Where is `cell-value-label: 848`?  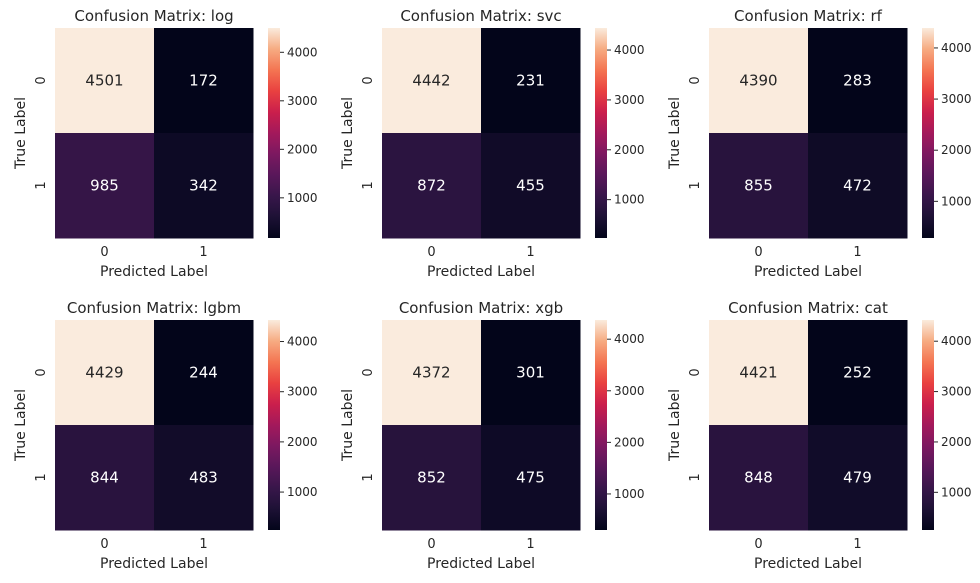 cell-value-label: 848 is located at coordinates (758, 478).